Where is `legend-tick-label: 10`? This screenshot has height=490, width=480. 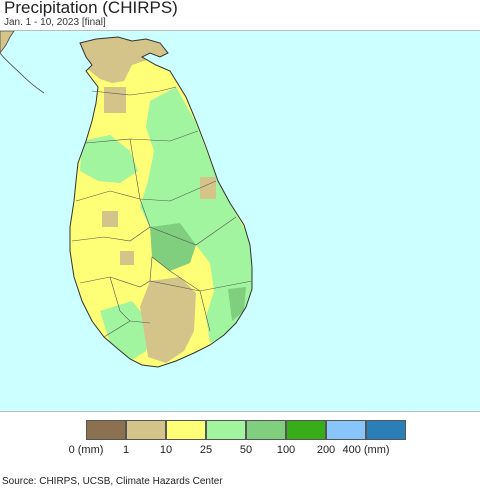
legend-tick-label: 10 is located at coordinates (166, 450).